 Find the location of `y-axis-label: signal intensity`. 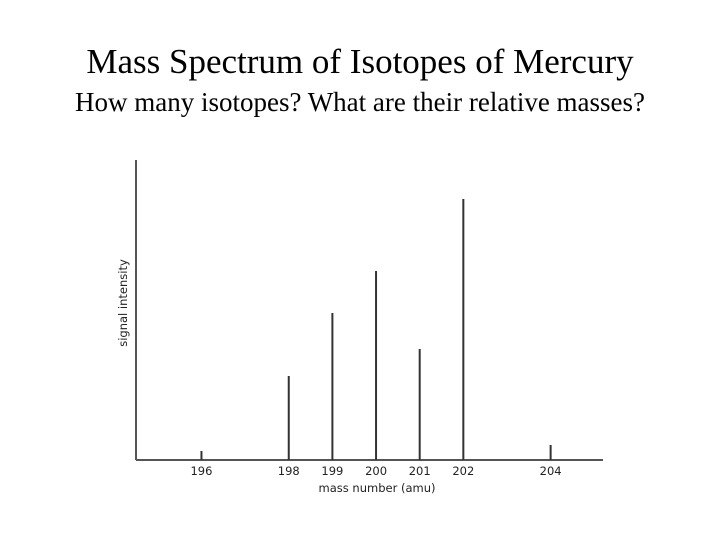

y-axis-label: signal intensity is located at coordinates (123, 303).